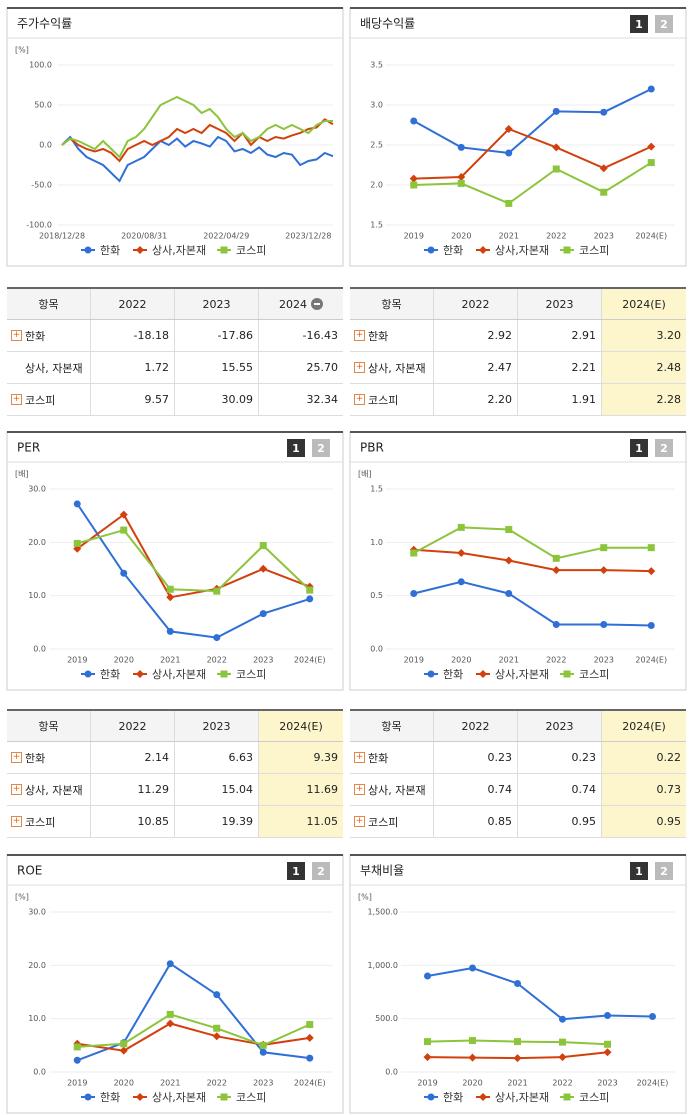  What do you see at coordinates (382, 965) in the screenshot?
I see `y-tick-label: 1,000.0` at bounding box center [382, 965].